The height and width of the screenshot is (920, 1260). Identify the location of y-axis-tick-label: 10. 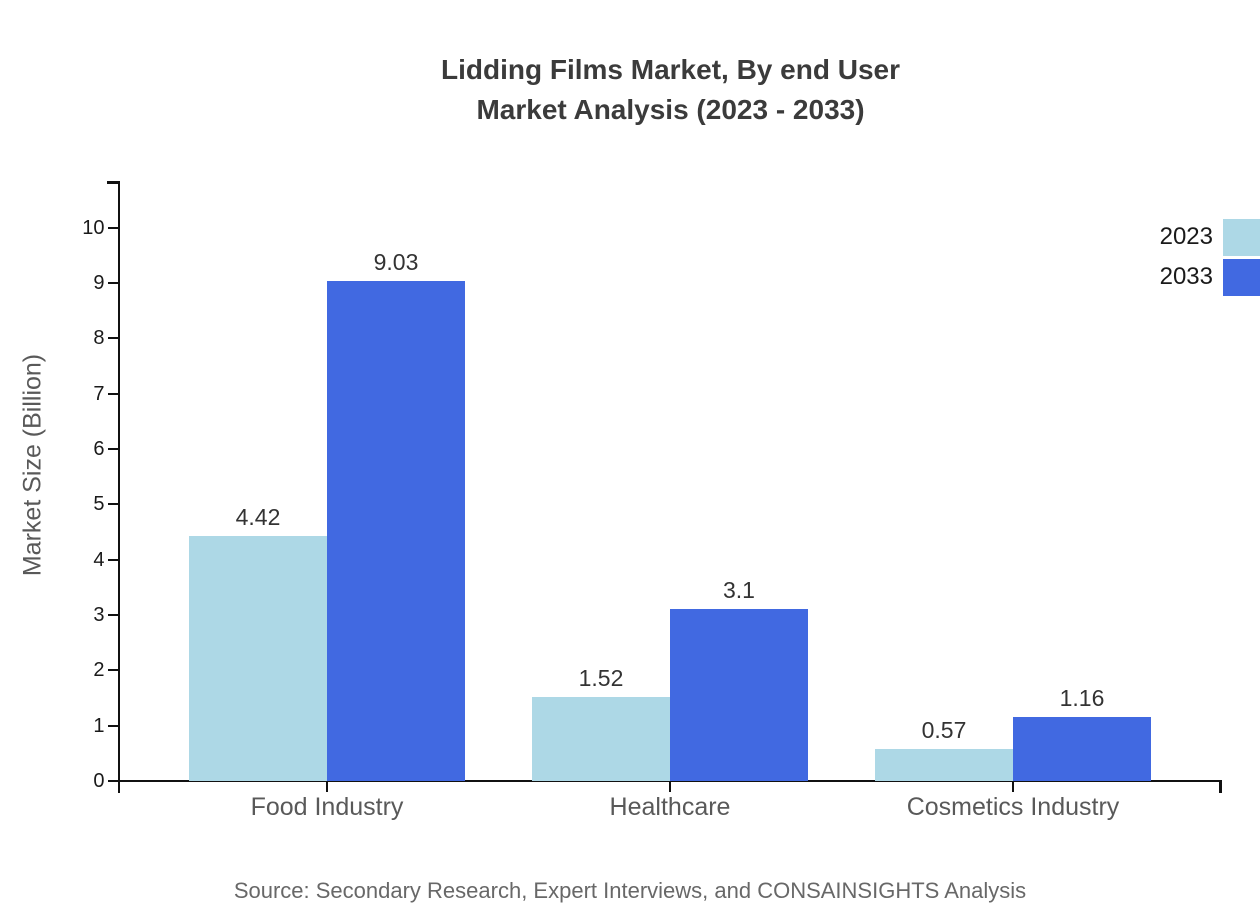
(93, 227).